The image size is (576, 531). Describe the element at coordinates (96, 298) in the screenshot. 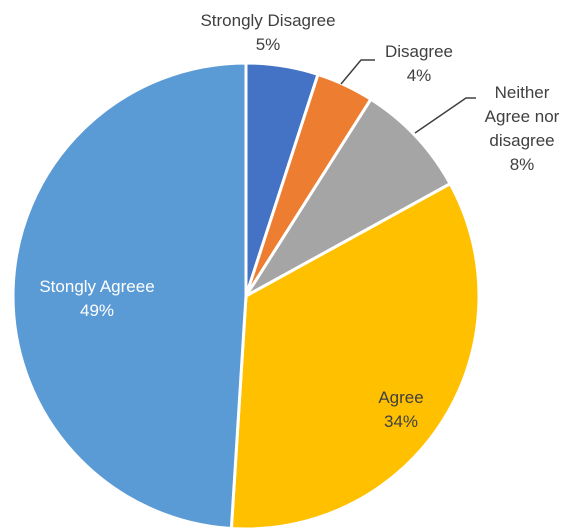

I see `data-label-stongly-agreee: Stongly Agreee 49%` at that location.